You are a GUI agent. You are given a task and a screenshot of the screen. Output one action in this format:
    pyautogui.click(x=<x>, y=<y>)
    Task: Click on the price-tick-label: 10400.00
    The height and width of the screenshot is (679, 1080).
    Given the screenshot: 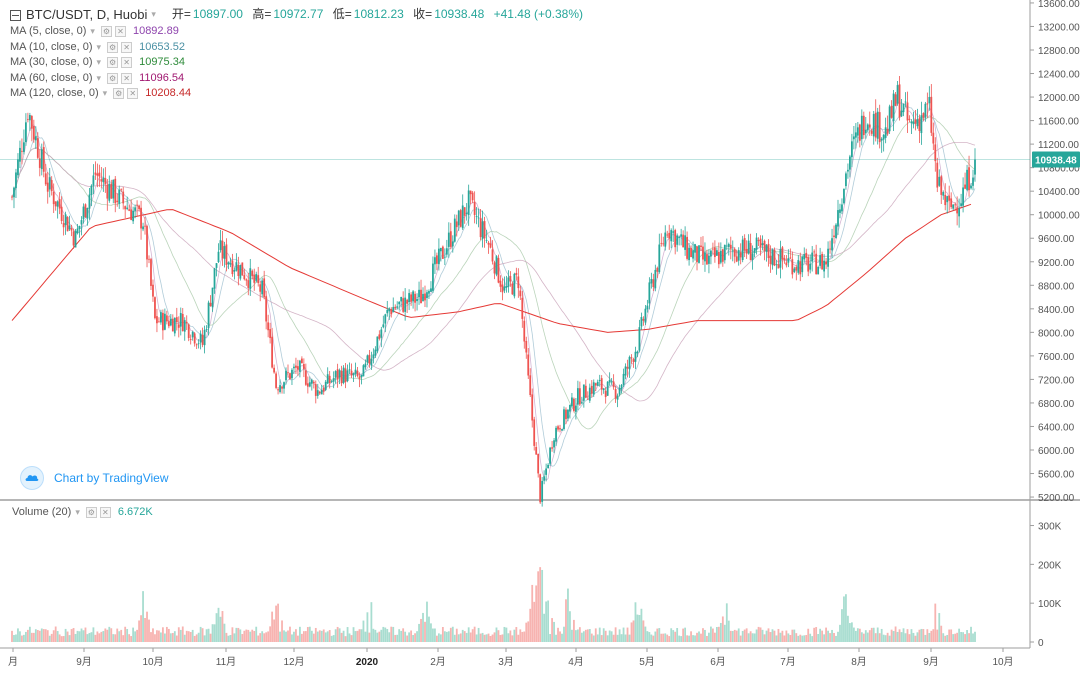 What is the action you would take?
    pyautogui.click(x=1059, y=192)
    